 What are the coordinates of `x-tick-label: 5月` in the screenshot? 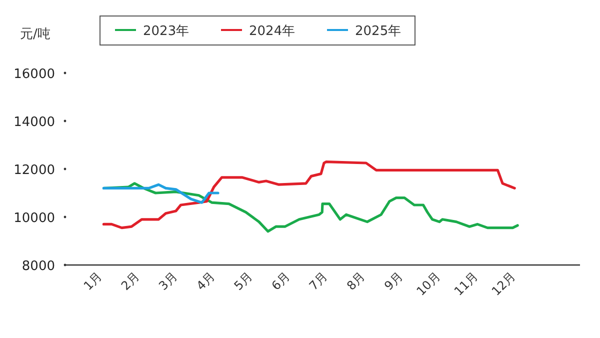 It's located at (243, 281).